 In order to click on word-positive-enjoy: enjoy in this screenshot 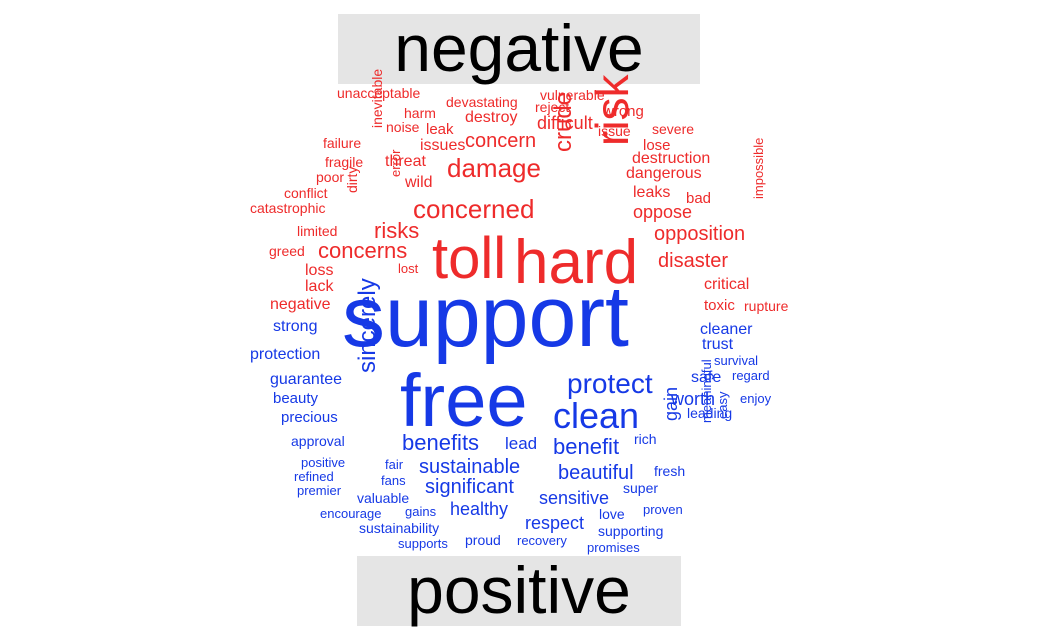, I will do `click(756, 398)`.